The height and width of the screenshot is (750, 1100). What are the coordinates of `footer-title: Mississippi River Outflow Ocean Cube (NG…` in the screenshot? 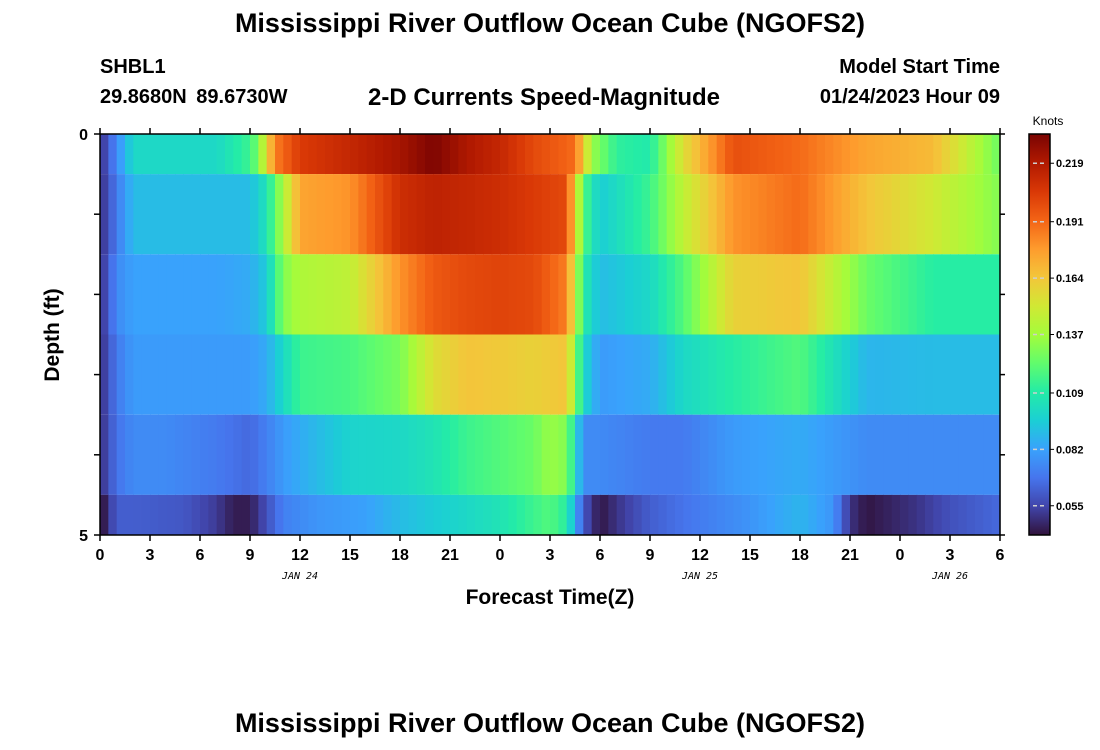 It's located at (550, 723).